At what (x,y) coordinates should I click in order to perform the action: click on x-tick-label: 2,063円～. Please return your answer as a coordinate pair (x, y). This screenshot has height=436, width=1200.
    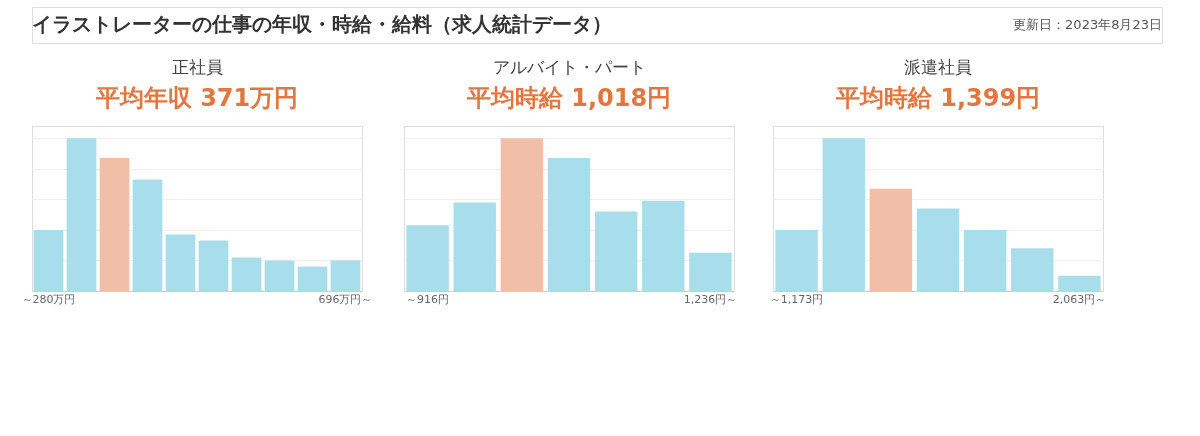
    Looking at the image, I should click on (1079, 299).